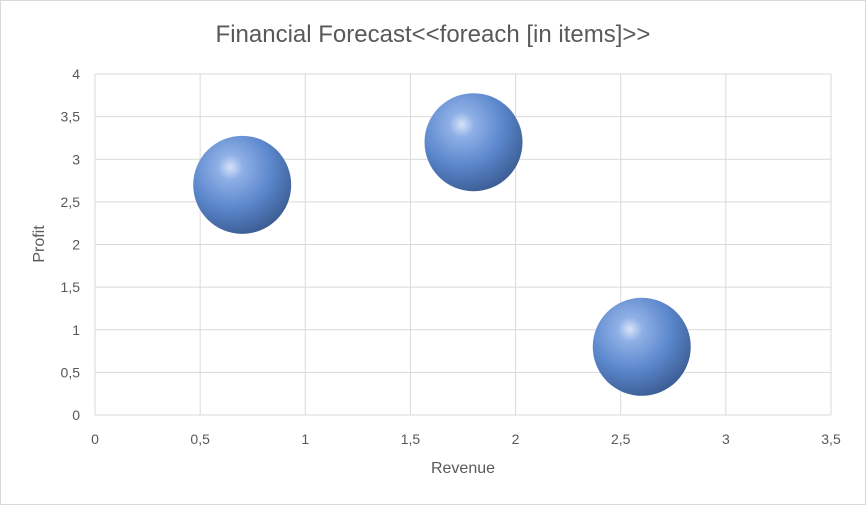 This screenshot has height=505, width=866. Describe the element at coordinates (71, 372) in the screenshot. I see `y-tick-label: 0,5` at that location.